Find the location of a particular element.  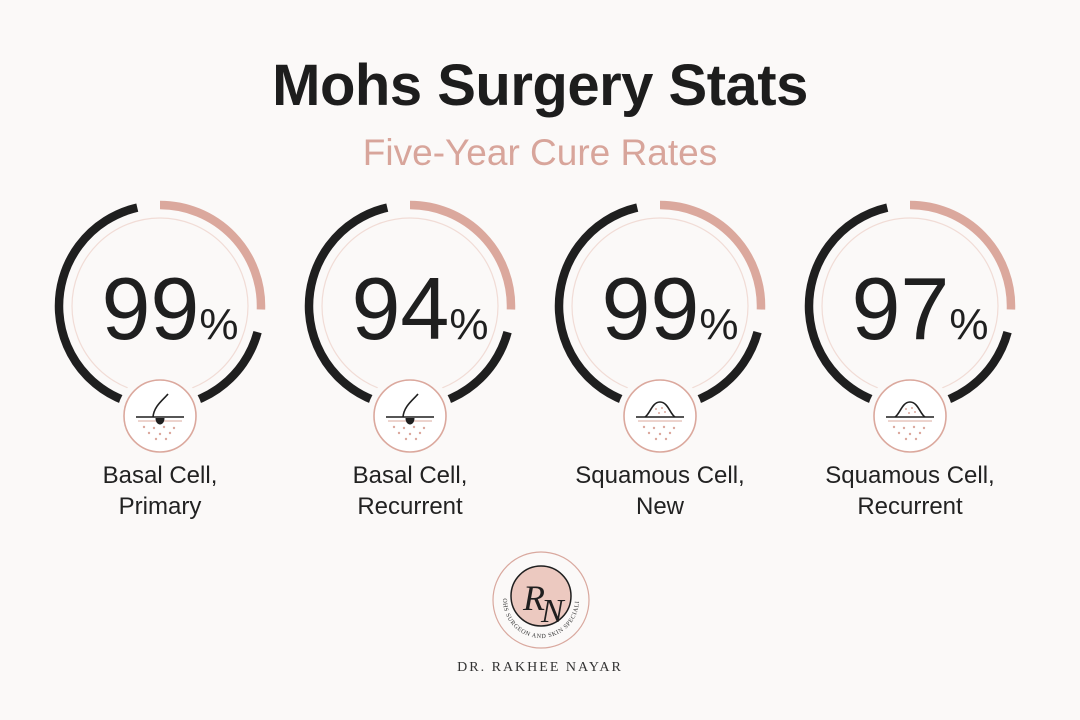

stat-value: 94% is located at coordinates (419, 308).